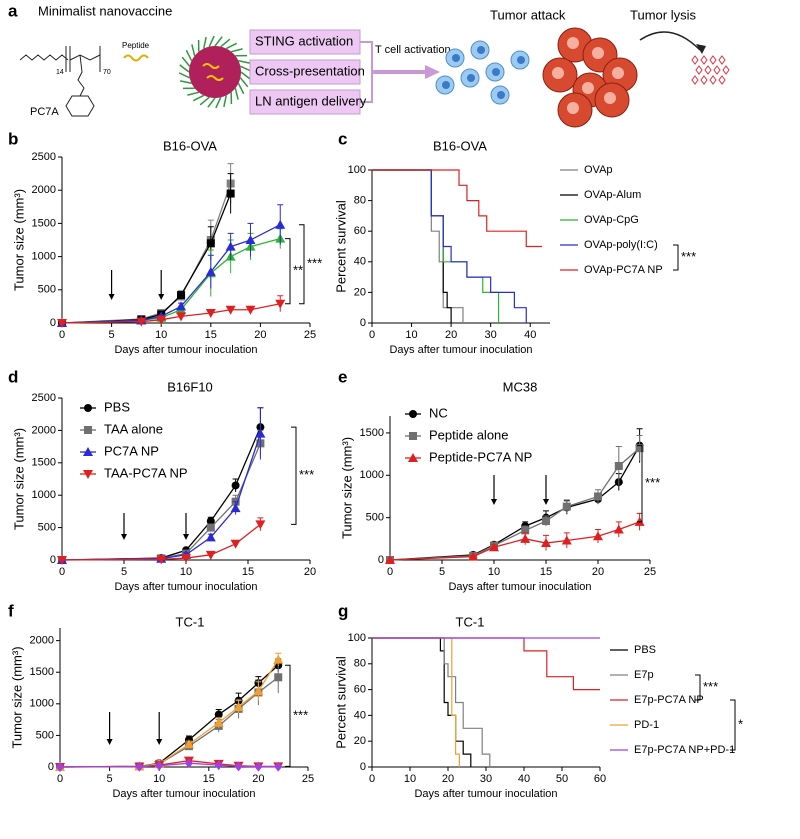 This screenshot has width=800, height=839. What do you see at coordinates (343, 610) in the screenshot?
I see `panel-label: g` at bounding box center [343, 610].